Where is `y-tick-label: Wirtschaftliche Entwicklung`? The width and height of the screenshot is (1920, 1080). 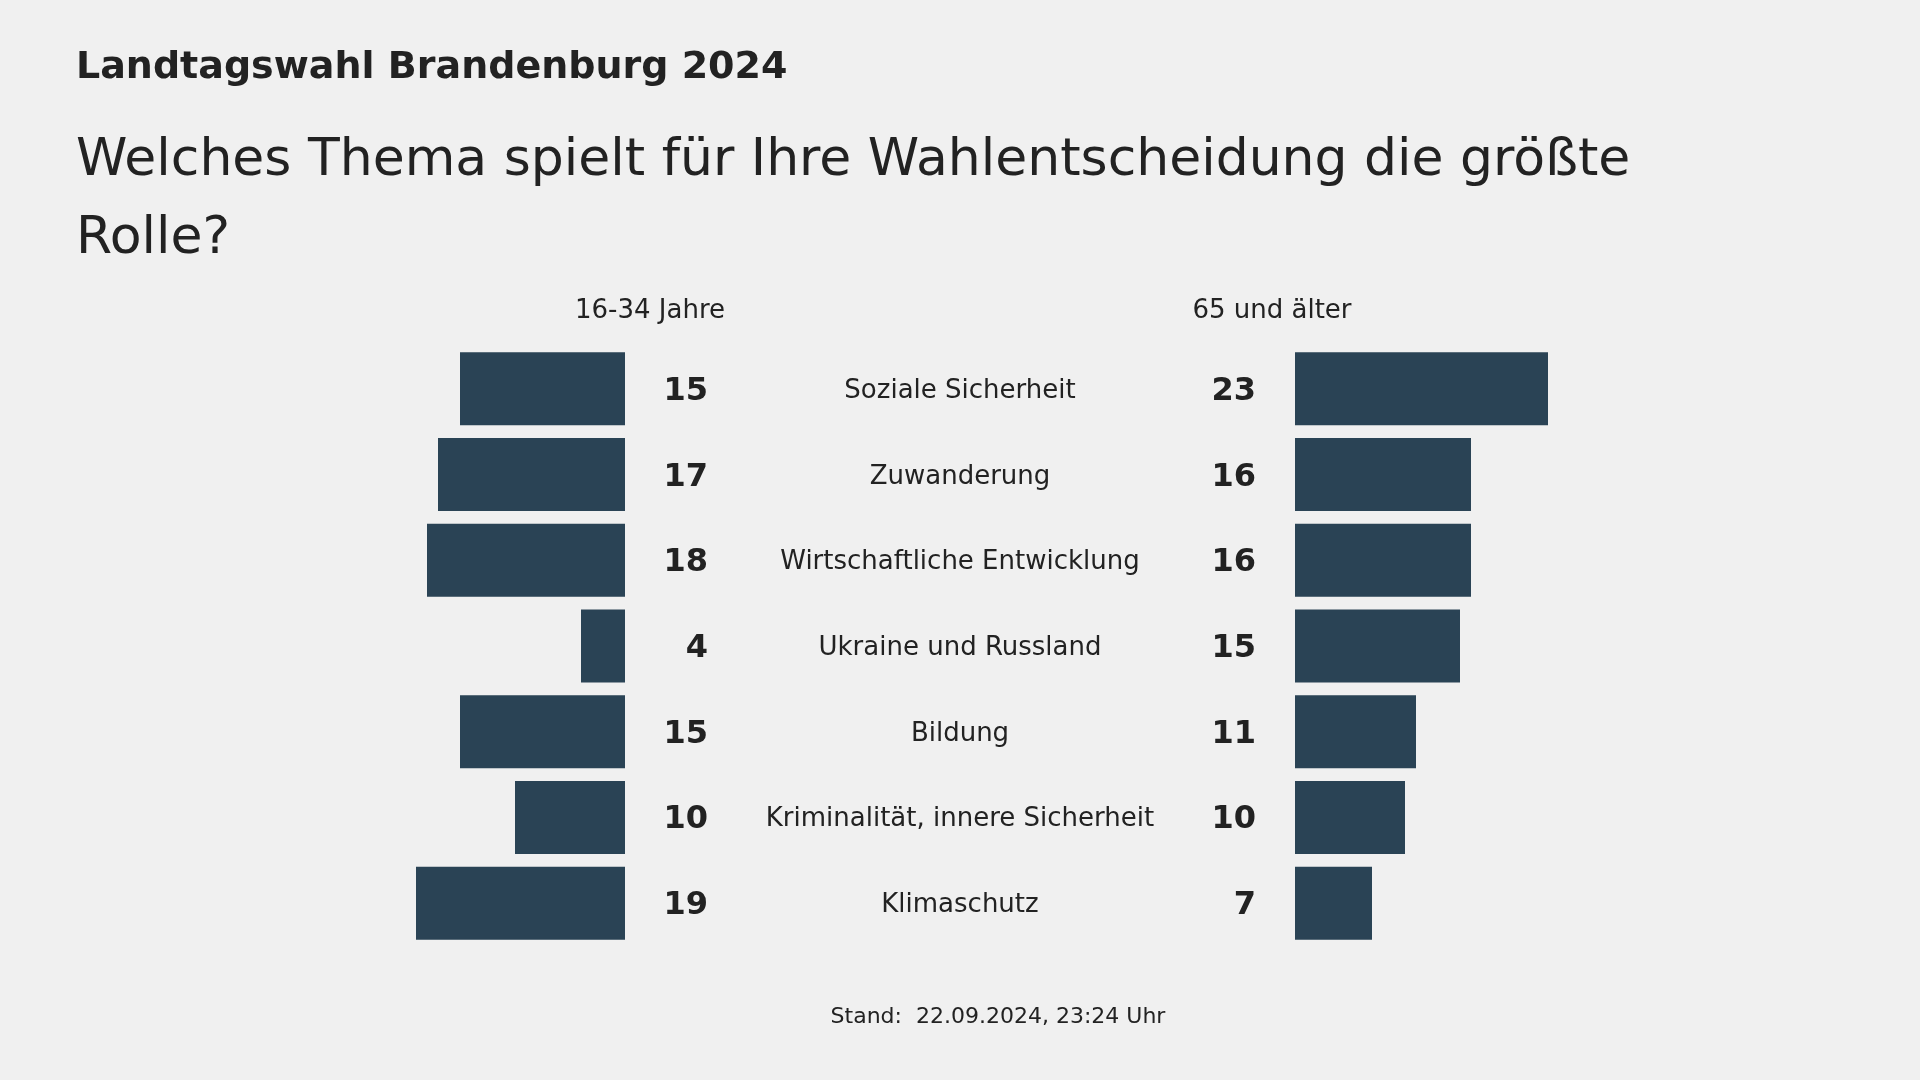 y-tick-label: Wirtschaftliche Entwicklung is located at coordinates (960, 560).